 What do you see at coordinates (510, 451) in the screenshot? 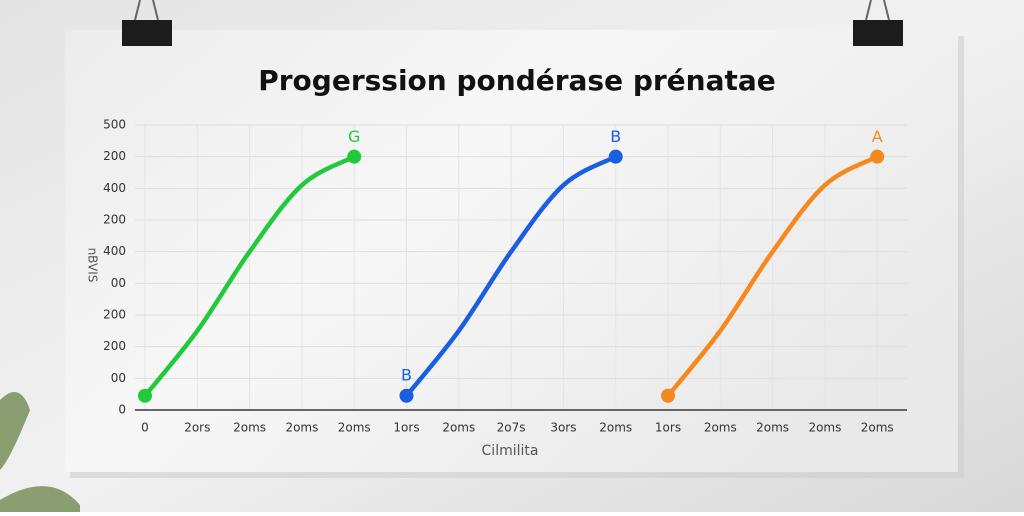
I see `x-axis-title: Cilmilita` at bounding box center [510, 451].